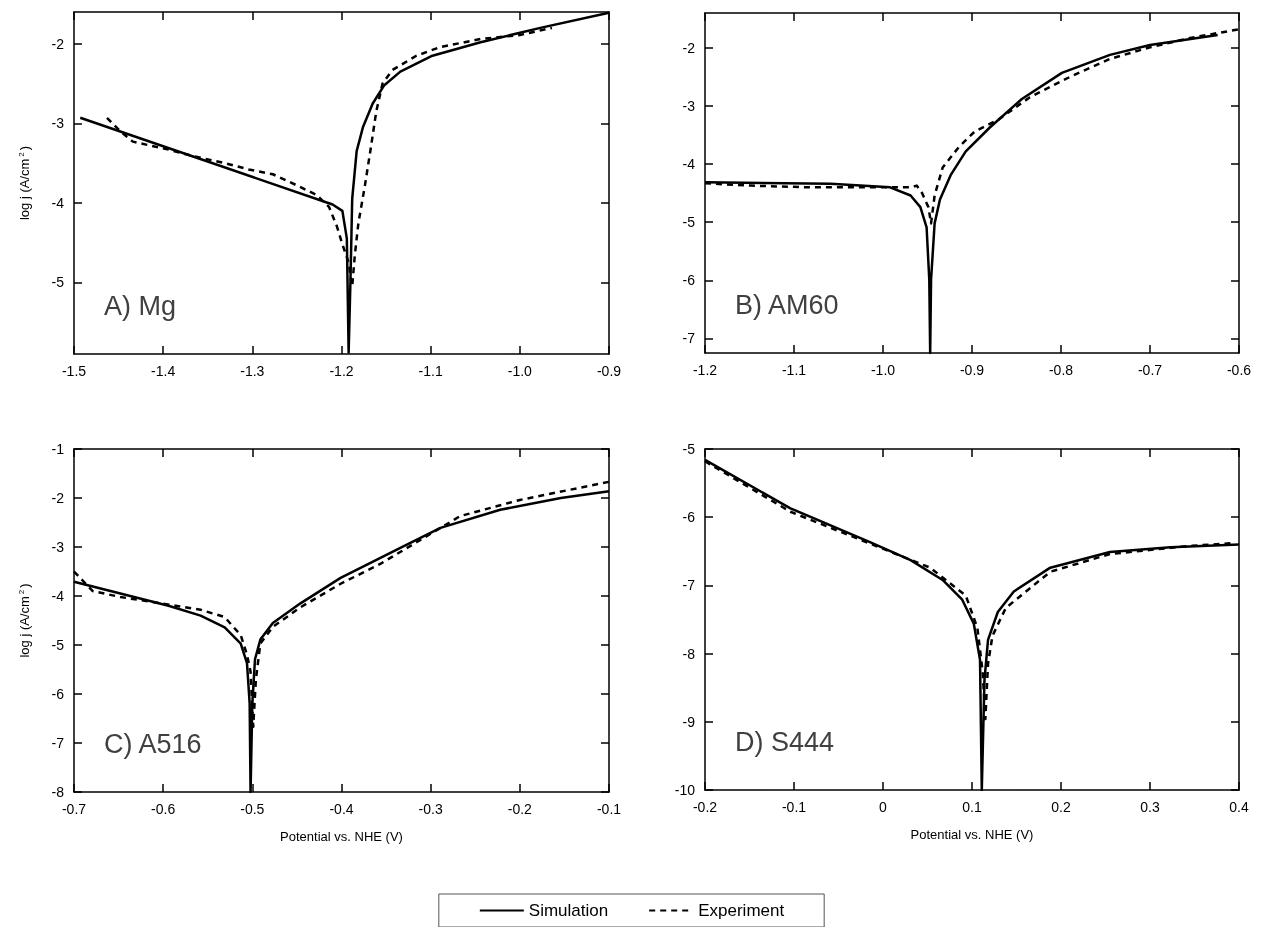 The width and height of the screenshot is (1263, 927). What do you see at coordinates (568, 910) in the screenshot?
I see `legend-label: Simulation` at bounding box center [568, 910].